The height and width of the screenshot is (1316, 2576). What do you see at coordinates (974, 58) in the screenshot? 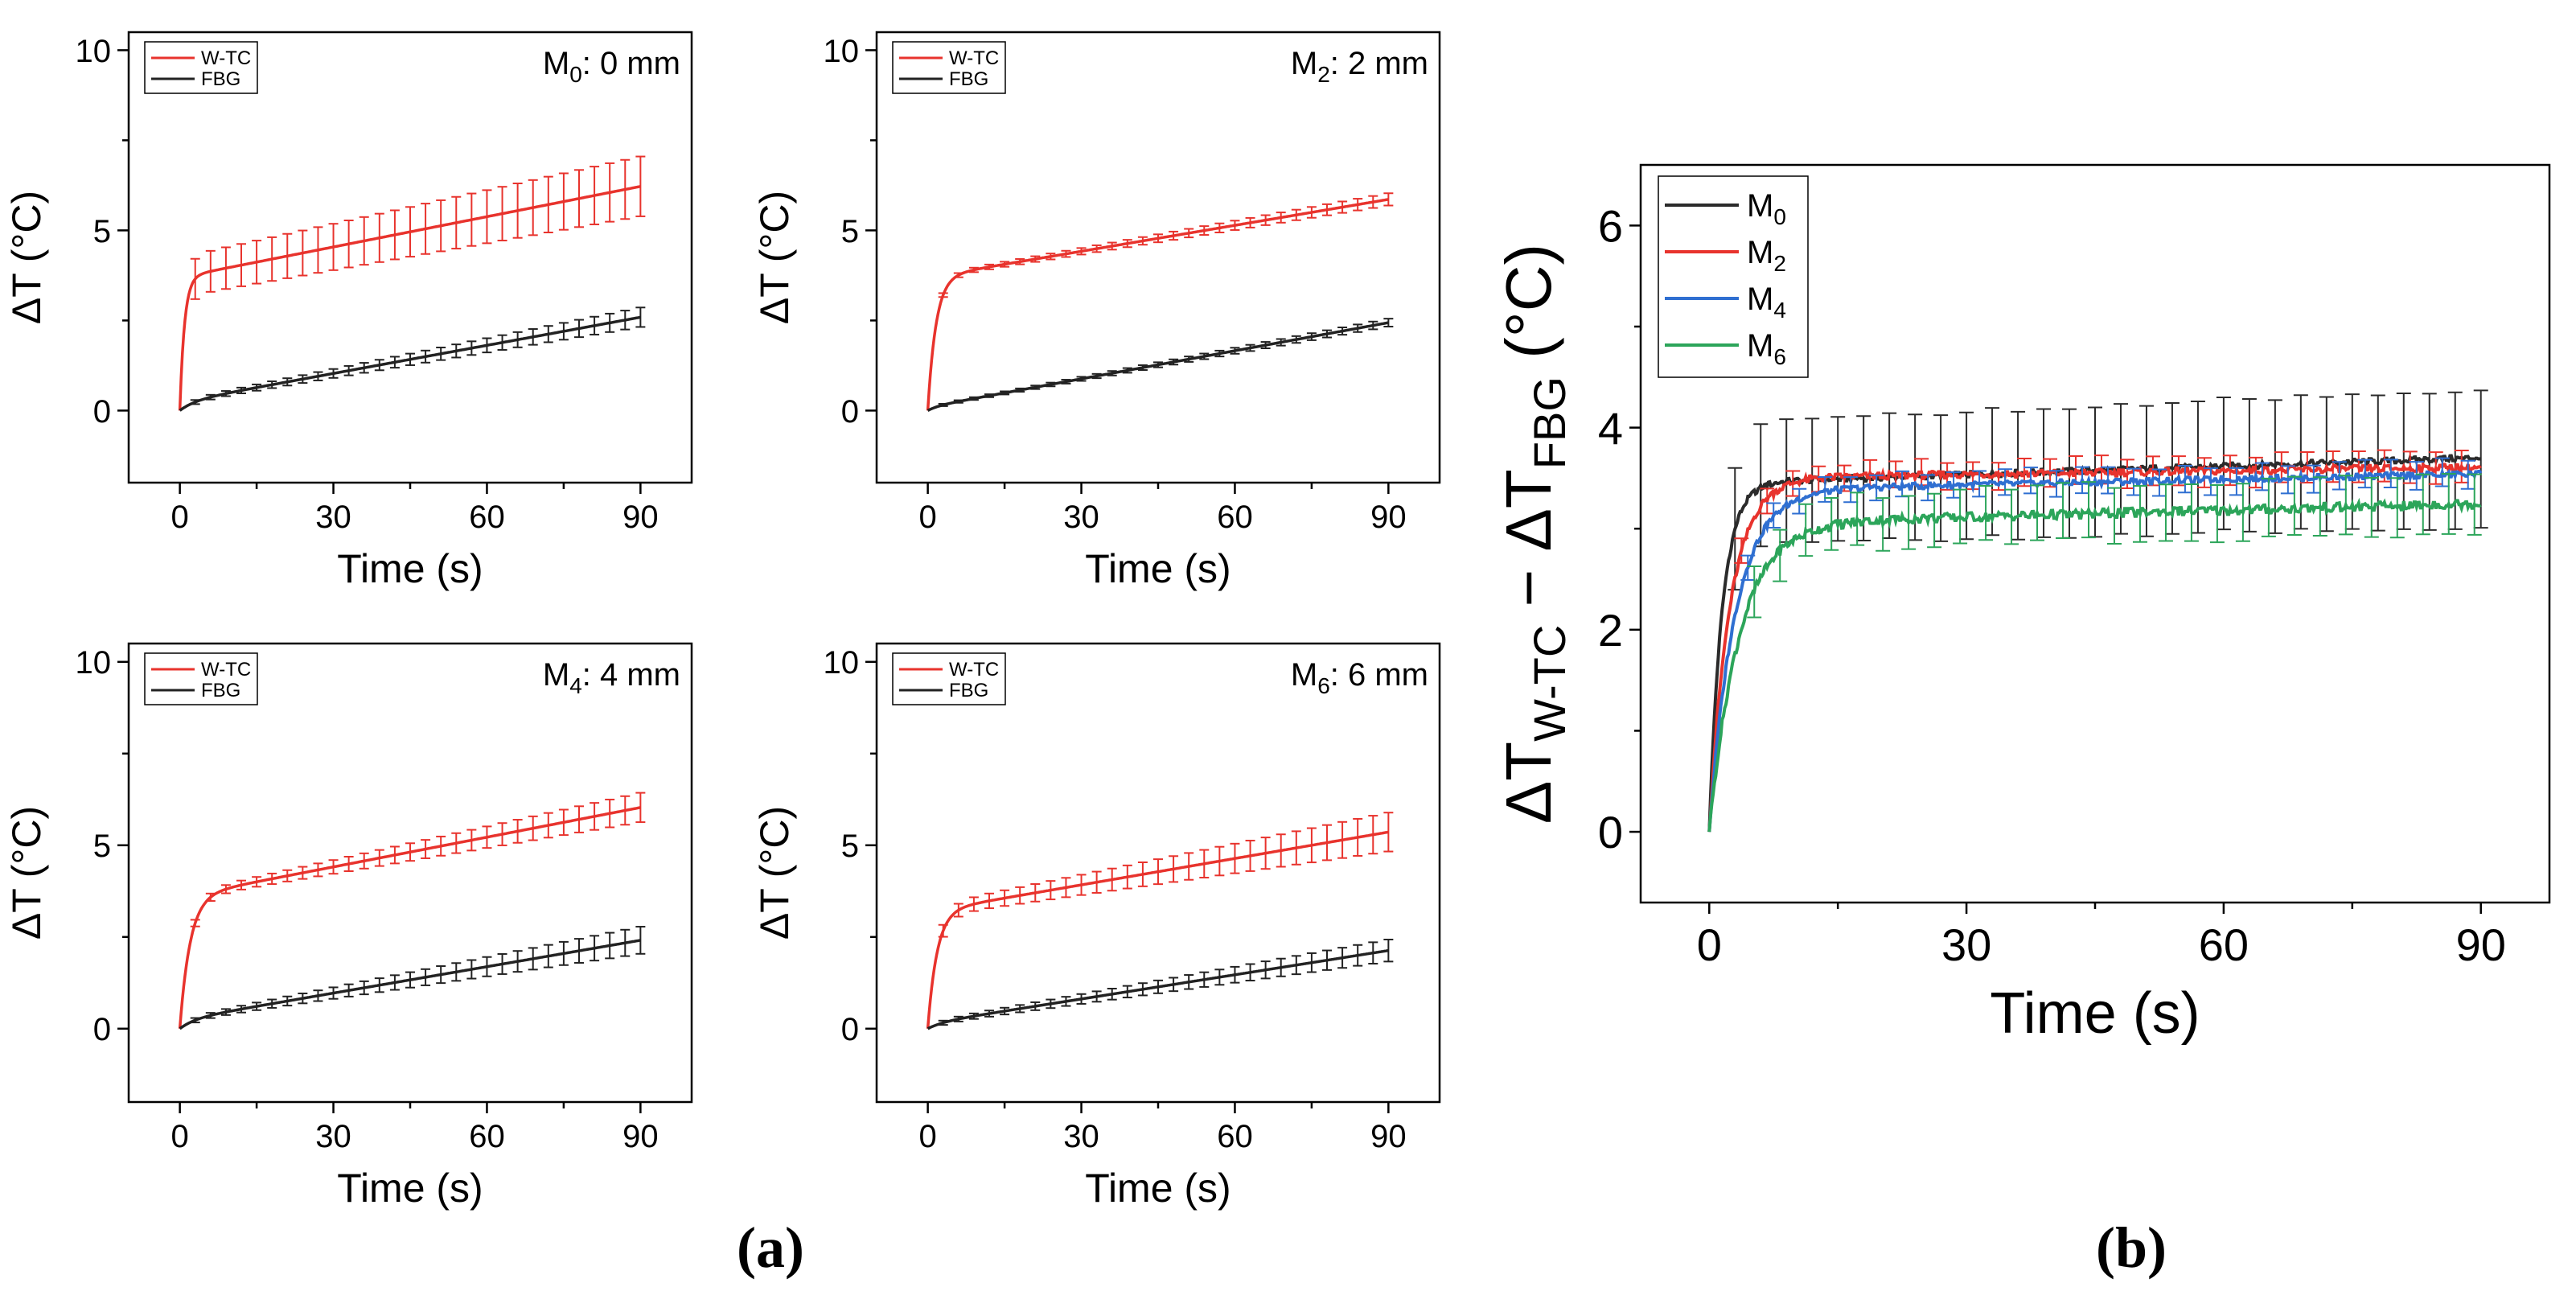
I see `legend-label: W-TC` at bounding box center [974, 58].